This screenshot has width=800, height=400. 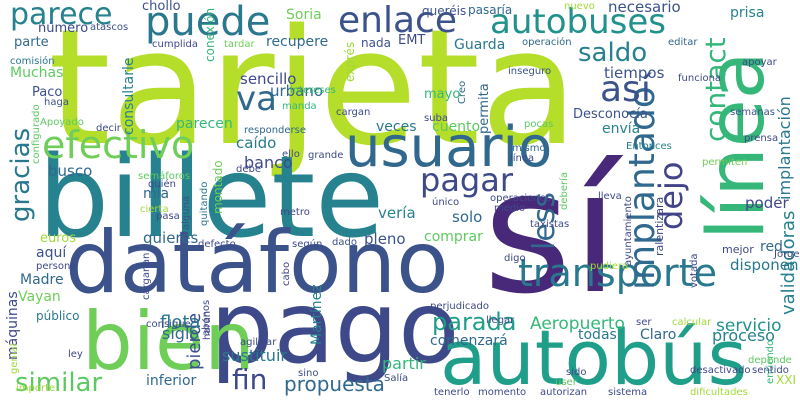 I want to click on word-cloud-word: saldo, so click(x=613, y=53).